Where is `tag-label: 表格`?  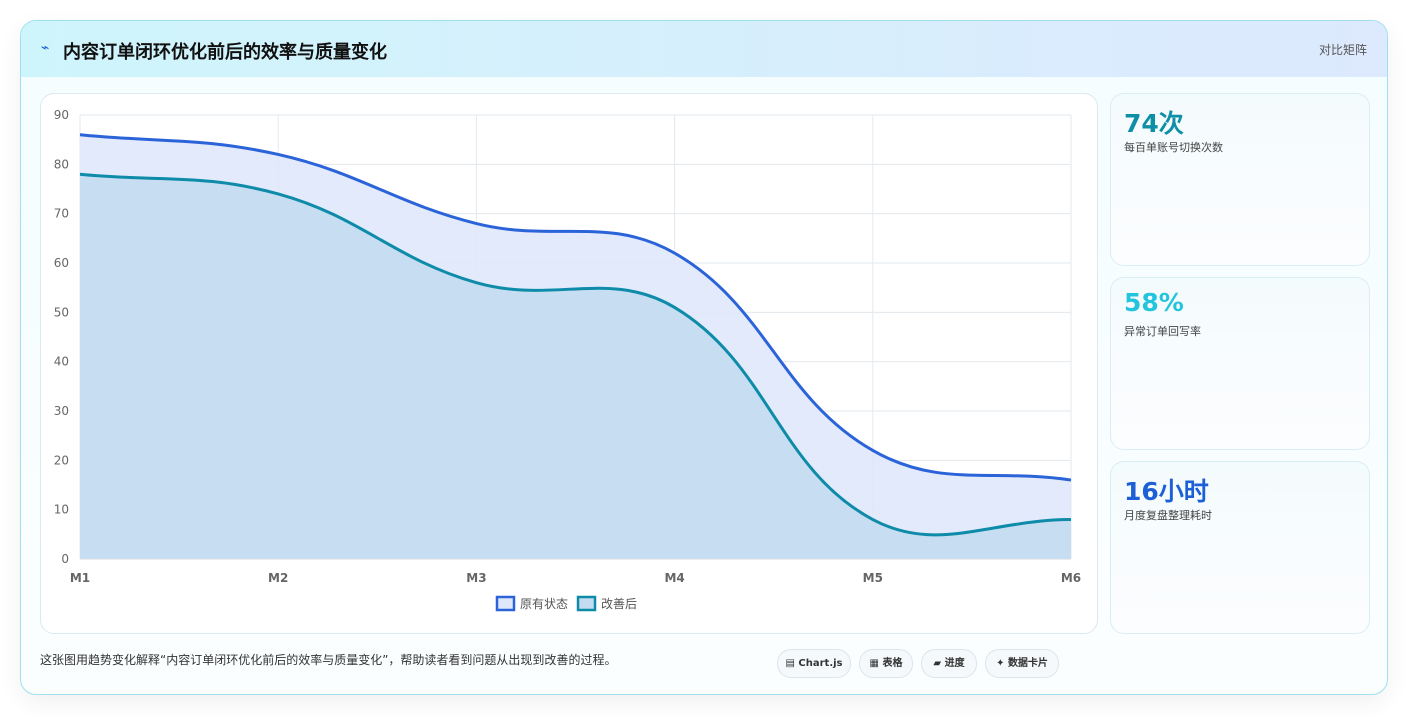 tag-label: 表格 is located at coordinates (892, 663).